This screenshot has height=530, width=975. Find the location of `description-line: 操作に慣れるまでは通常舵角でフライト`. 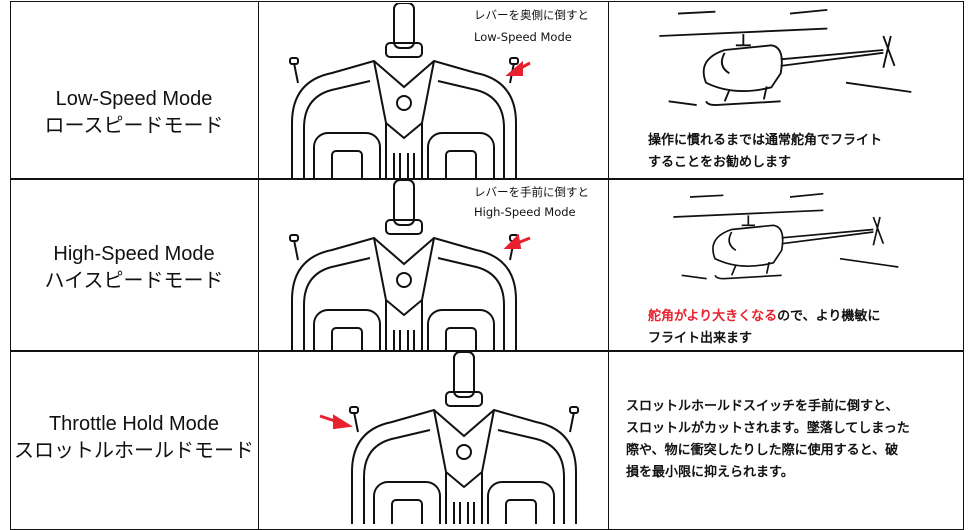

description-line: 操作に慣れるまでは通常舵角でフライト is located at coordinates (765, 140).